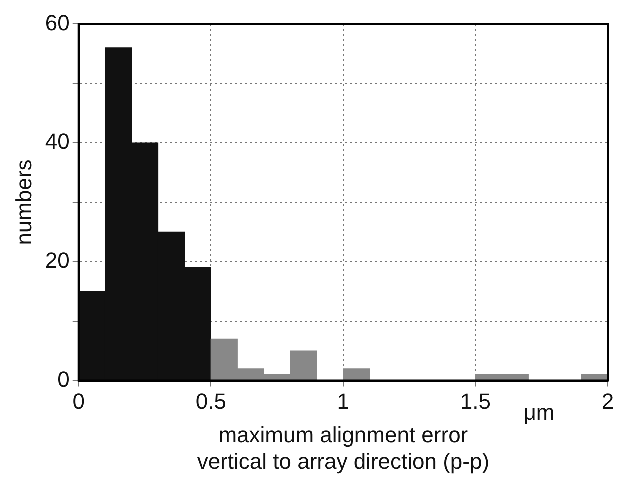  What do you see at coordinates (476, 401) in the screenshot?
I see `x-tick-label: 1.5` at bounding box center [476, 401].